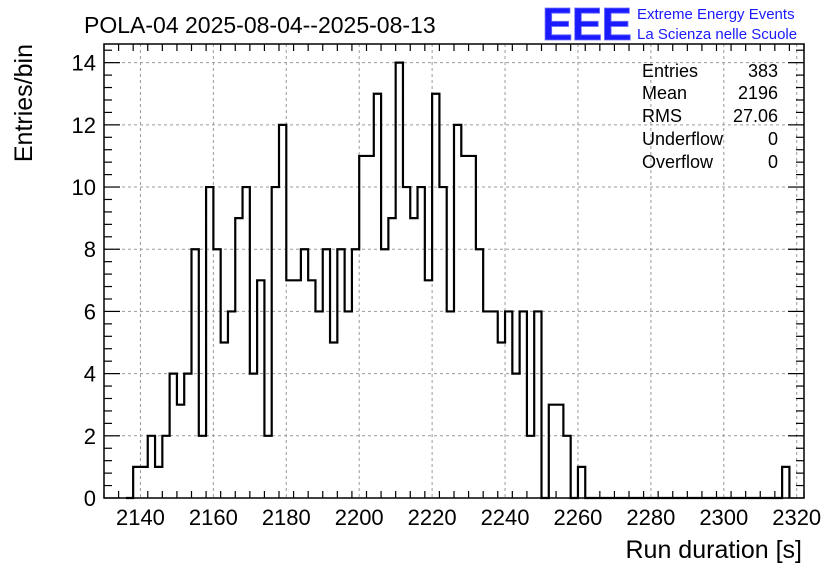  I want to click on stats-label-overflow: Overflow, so click(678, 162).